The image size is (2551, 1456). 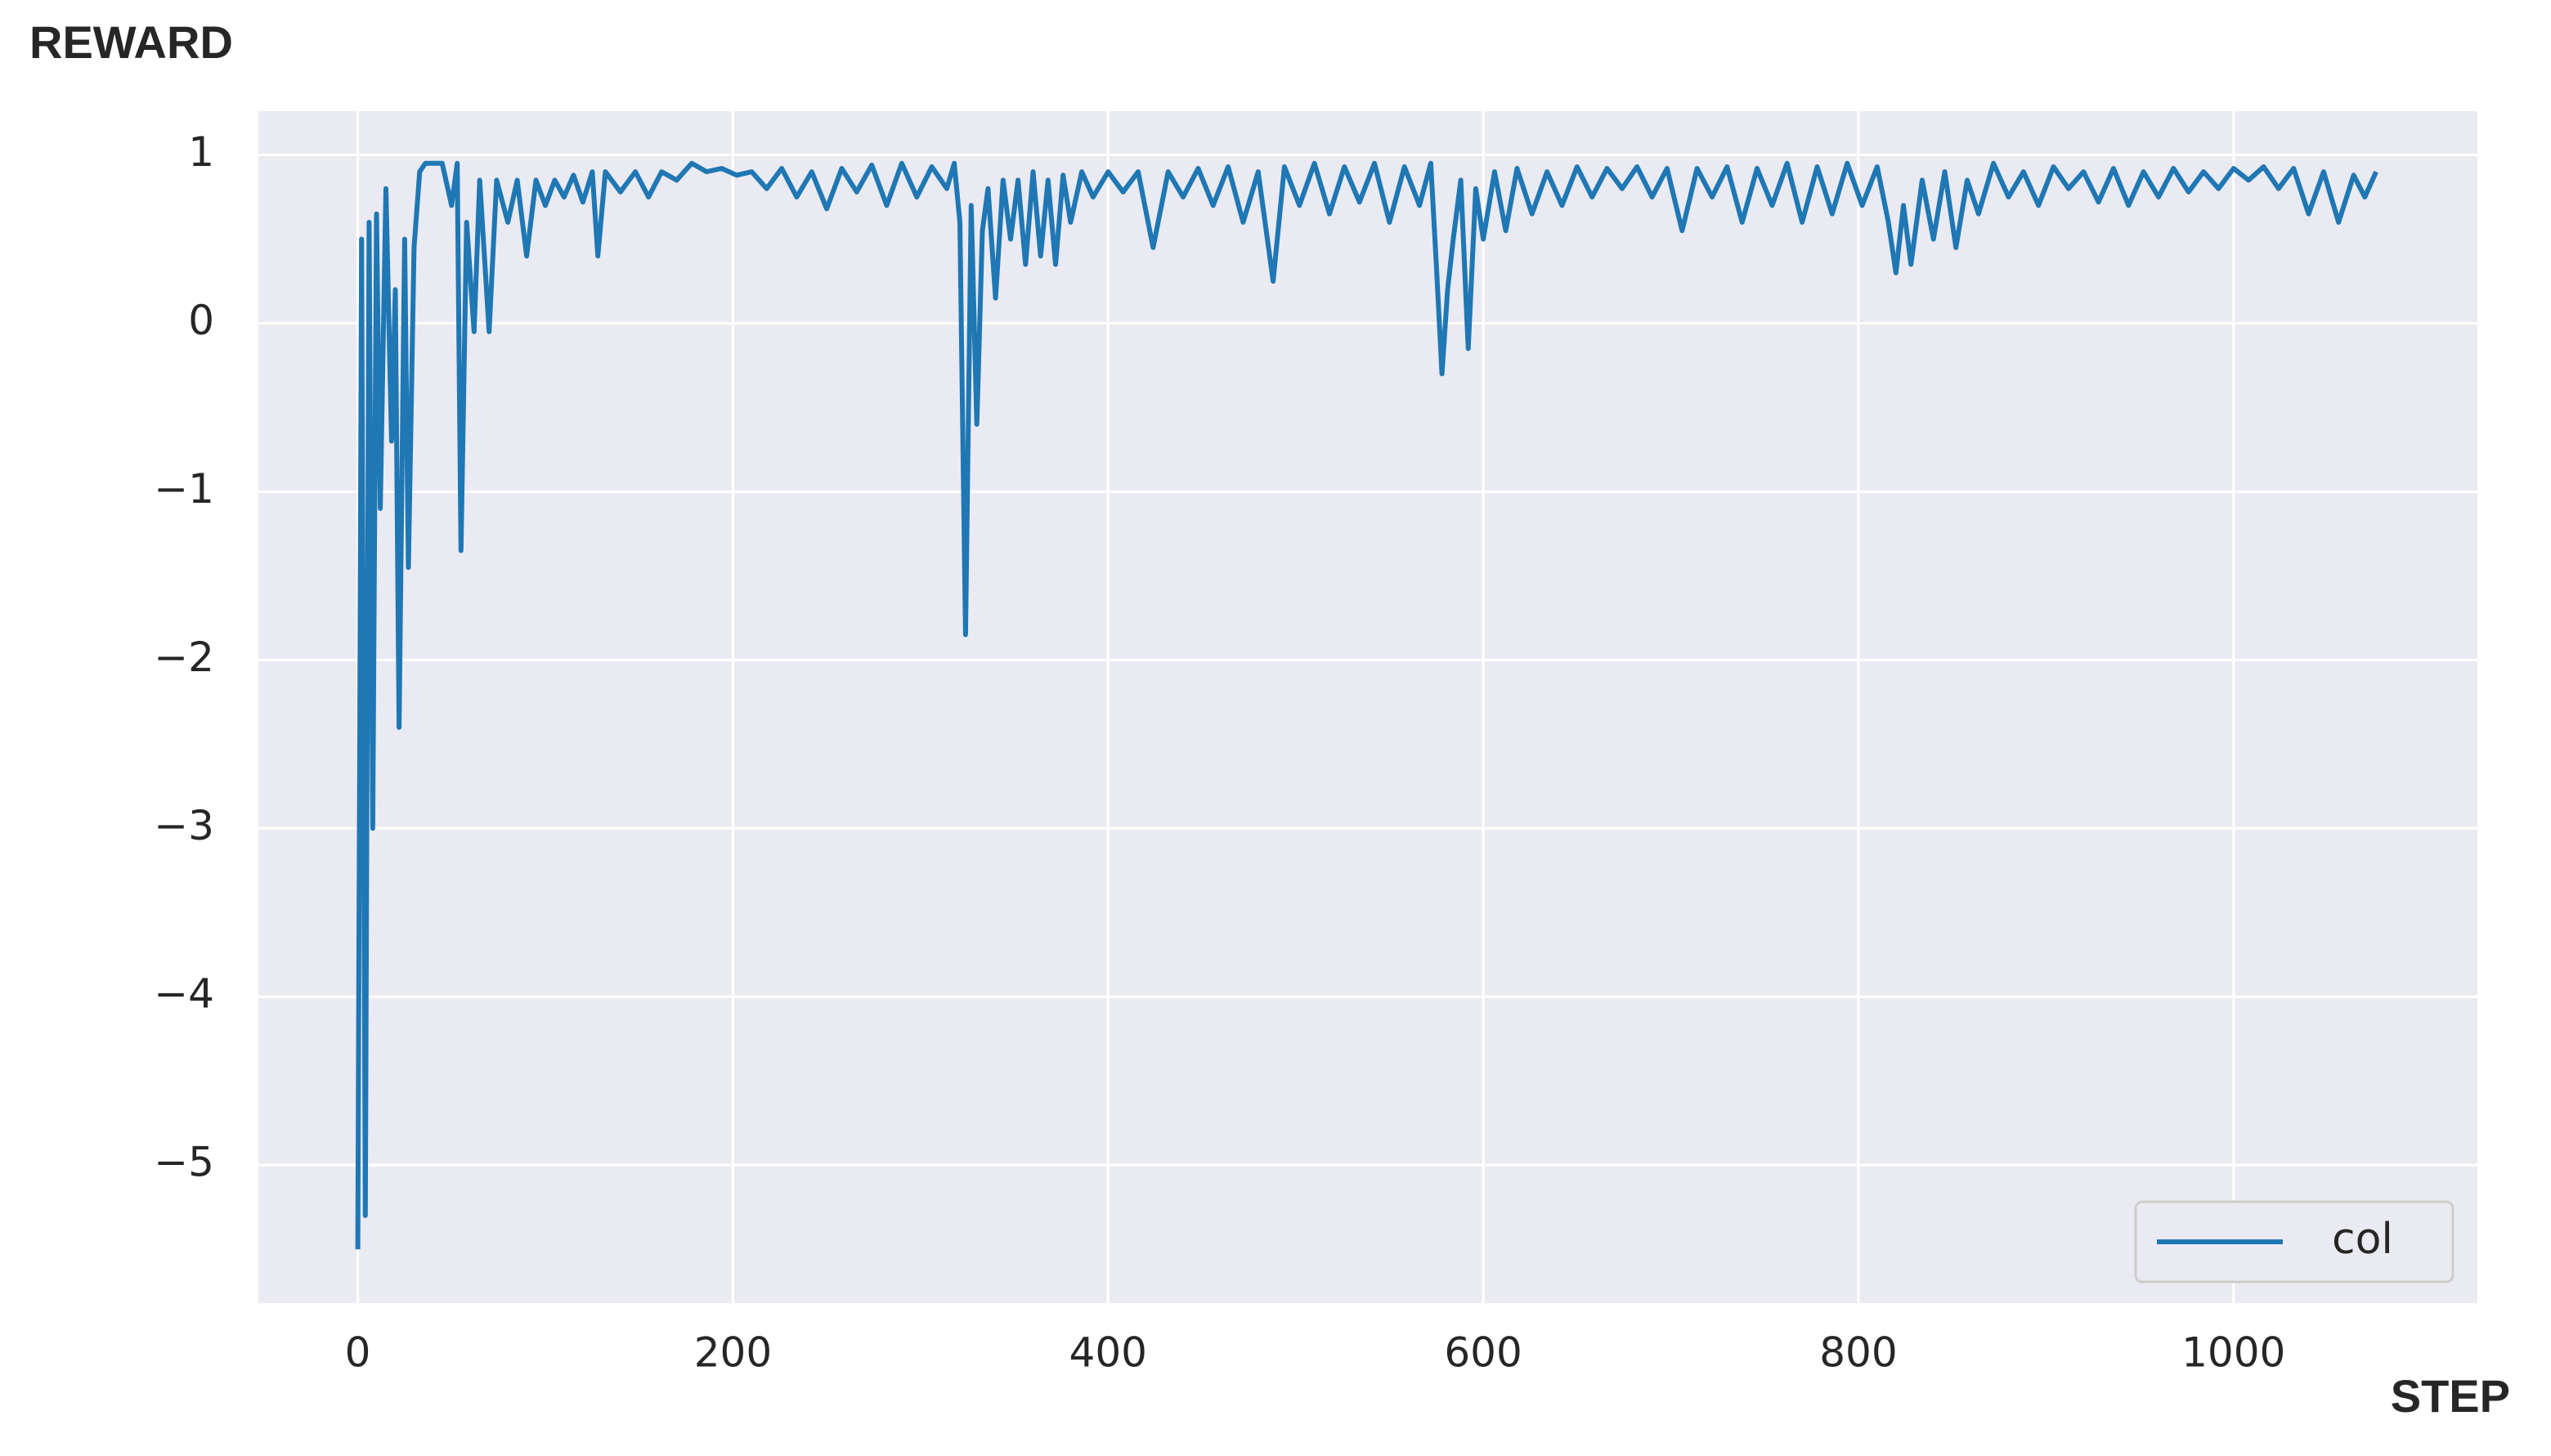 I want to click on y-tick-label: −3, so click(x=184, y=825).